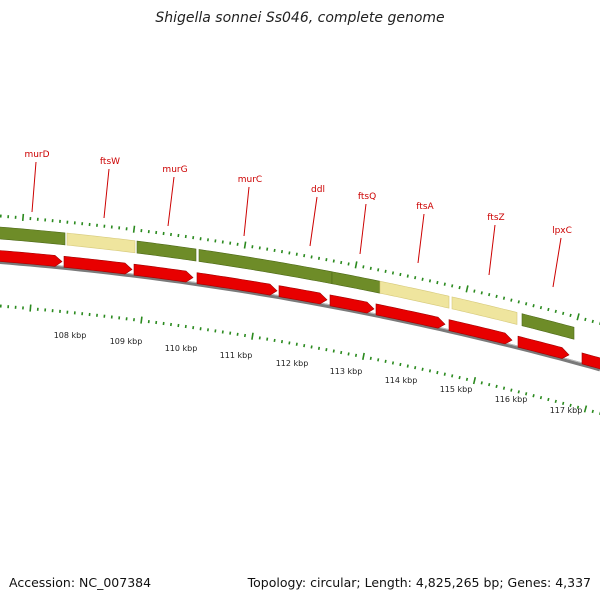 The height and width of the screenshot is (600, 600). What do you see at coordinates (511, 399) in the screenshot?
I see `kbp-label: 116 kbp` at bounding box center [511, 399].